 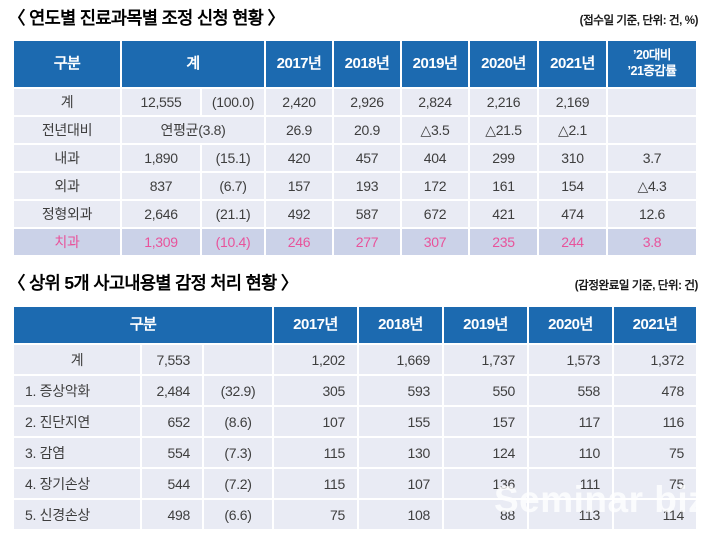 What do you see at coordinates (77, 421) in the screenshot?
I see `table-cell: 2. 진단지연` at bounding box center [77, 421].